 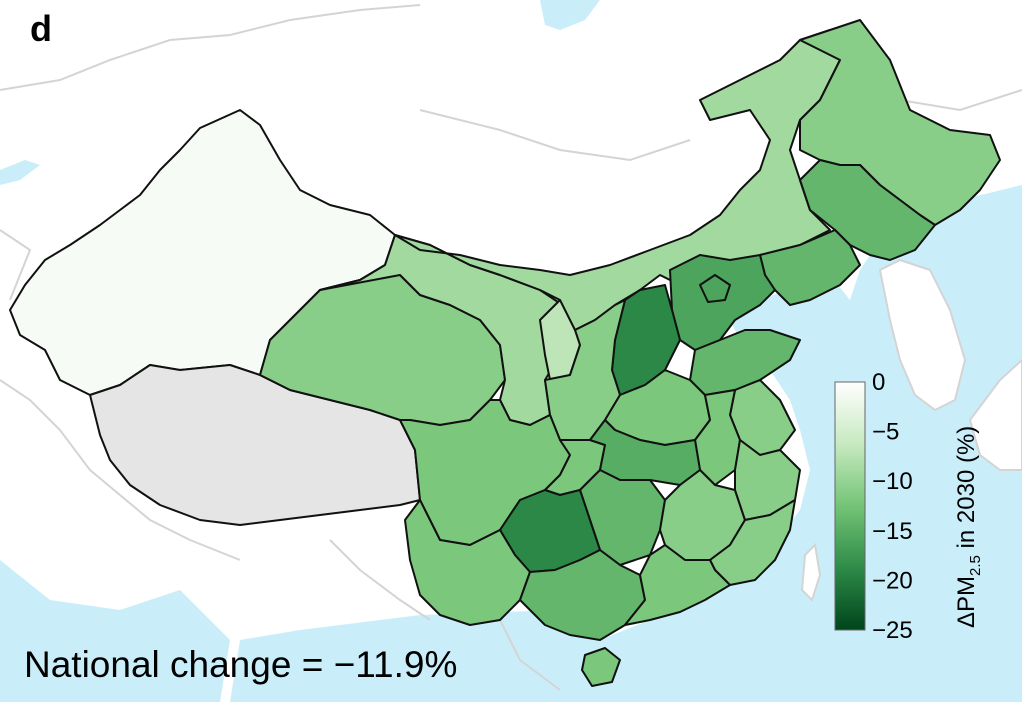 What do you see at coordinates (878, 382) in the screenshot?
I see `legend-tick-label: 0` at bounding box center [878, 382].